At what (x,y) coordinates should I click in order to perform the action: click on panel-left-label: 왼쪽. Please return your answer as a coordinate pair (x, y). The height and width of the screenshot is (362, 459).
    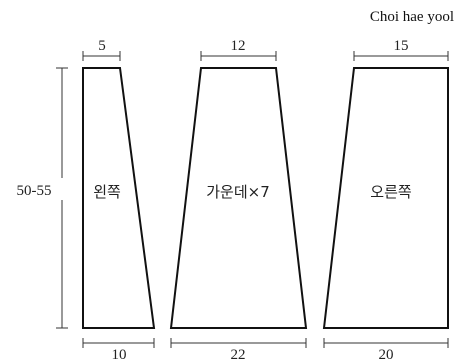
    Looking at the image, I should click on (107, 192).